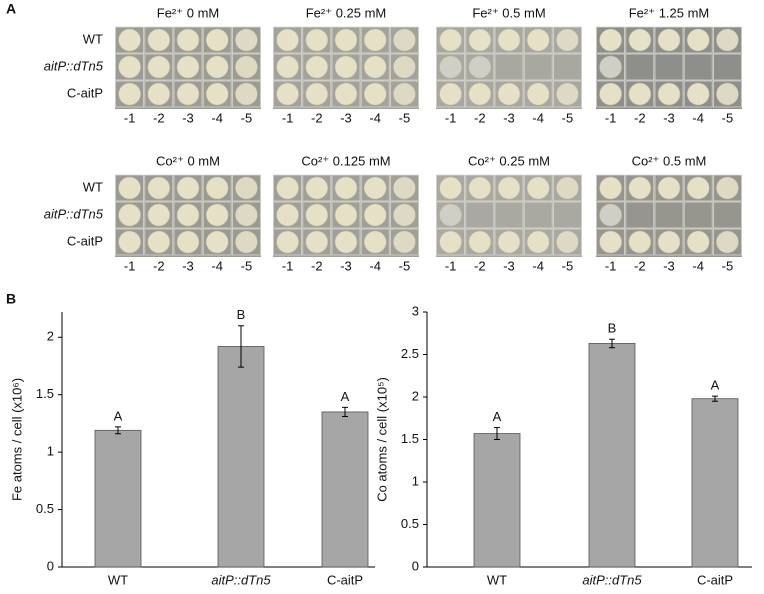 The image size is (764, 594). I want to click on condition-title: Fe²⁺ 0.5 mM, so click(508, 12).